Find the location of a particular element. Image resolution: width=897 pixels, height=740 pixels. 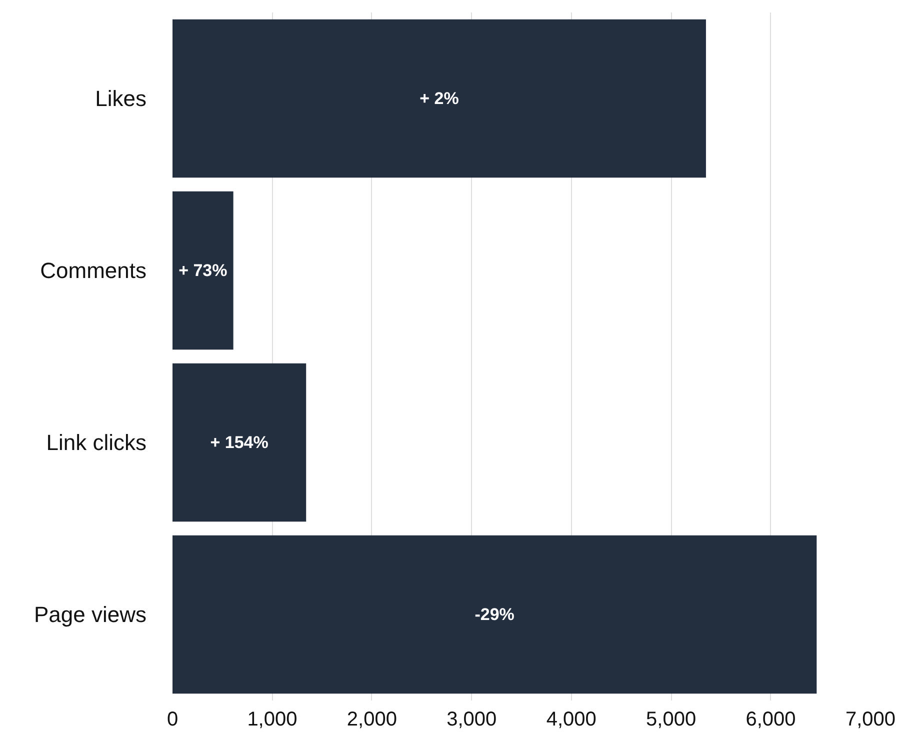

y-tick-label: Likes is located at coordinates (120, 98).